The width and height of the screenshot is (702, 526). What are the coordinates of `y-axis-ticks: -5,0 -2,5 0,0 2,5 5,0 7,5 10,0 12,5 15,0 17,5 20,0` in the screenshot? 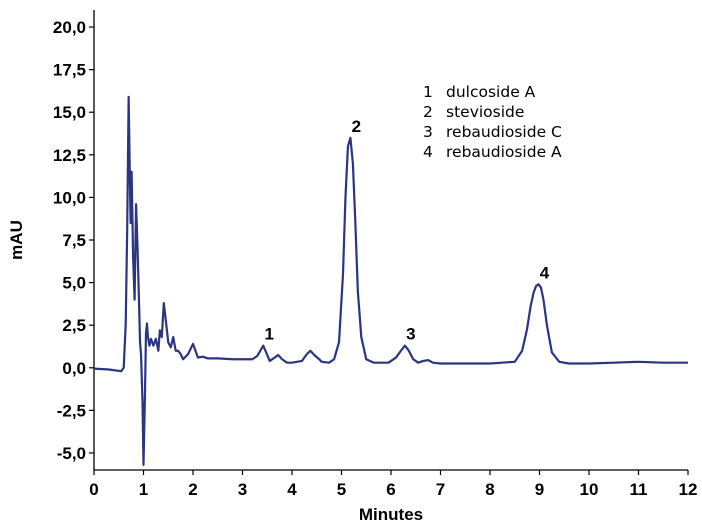 It's located at (73, 240).